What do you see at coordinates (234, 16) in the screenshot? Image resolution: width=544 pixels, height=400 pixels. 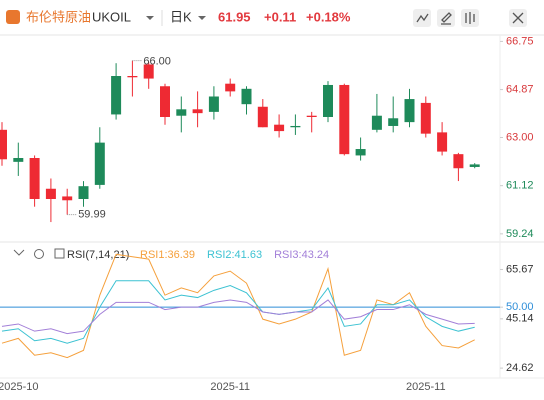 I see `price: 61.95` at bounding box center [234, 16].